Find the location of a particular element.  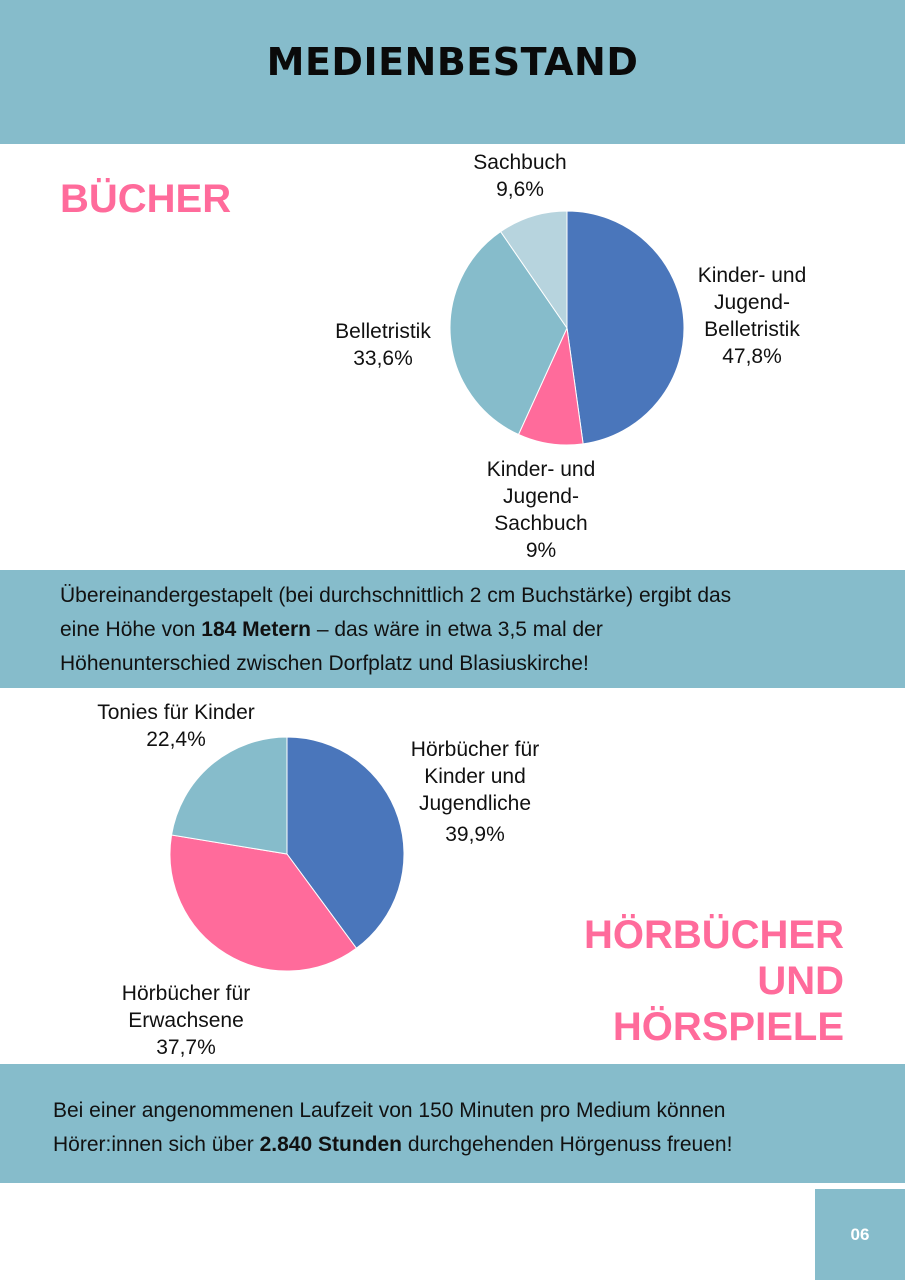

title-line: UND is located at coordinates (800, 981).